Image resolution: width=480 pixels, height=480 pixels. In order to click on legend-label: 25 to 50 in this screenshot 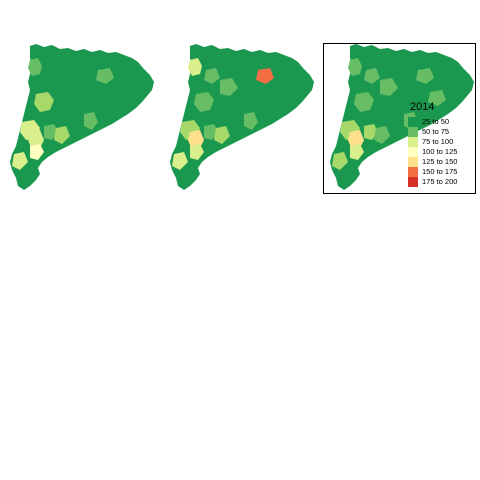, I will do `click(436, 121)`.